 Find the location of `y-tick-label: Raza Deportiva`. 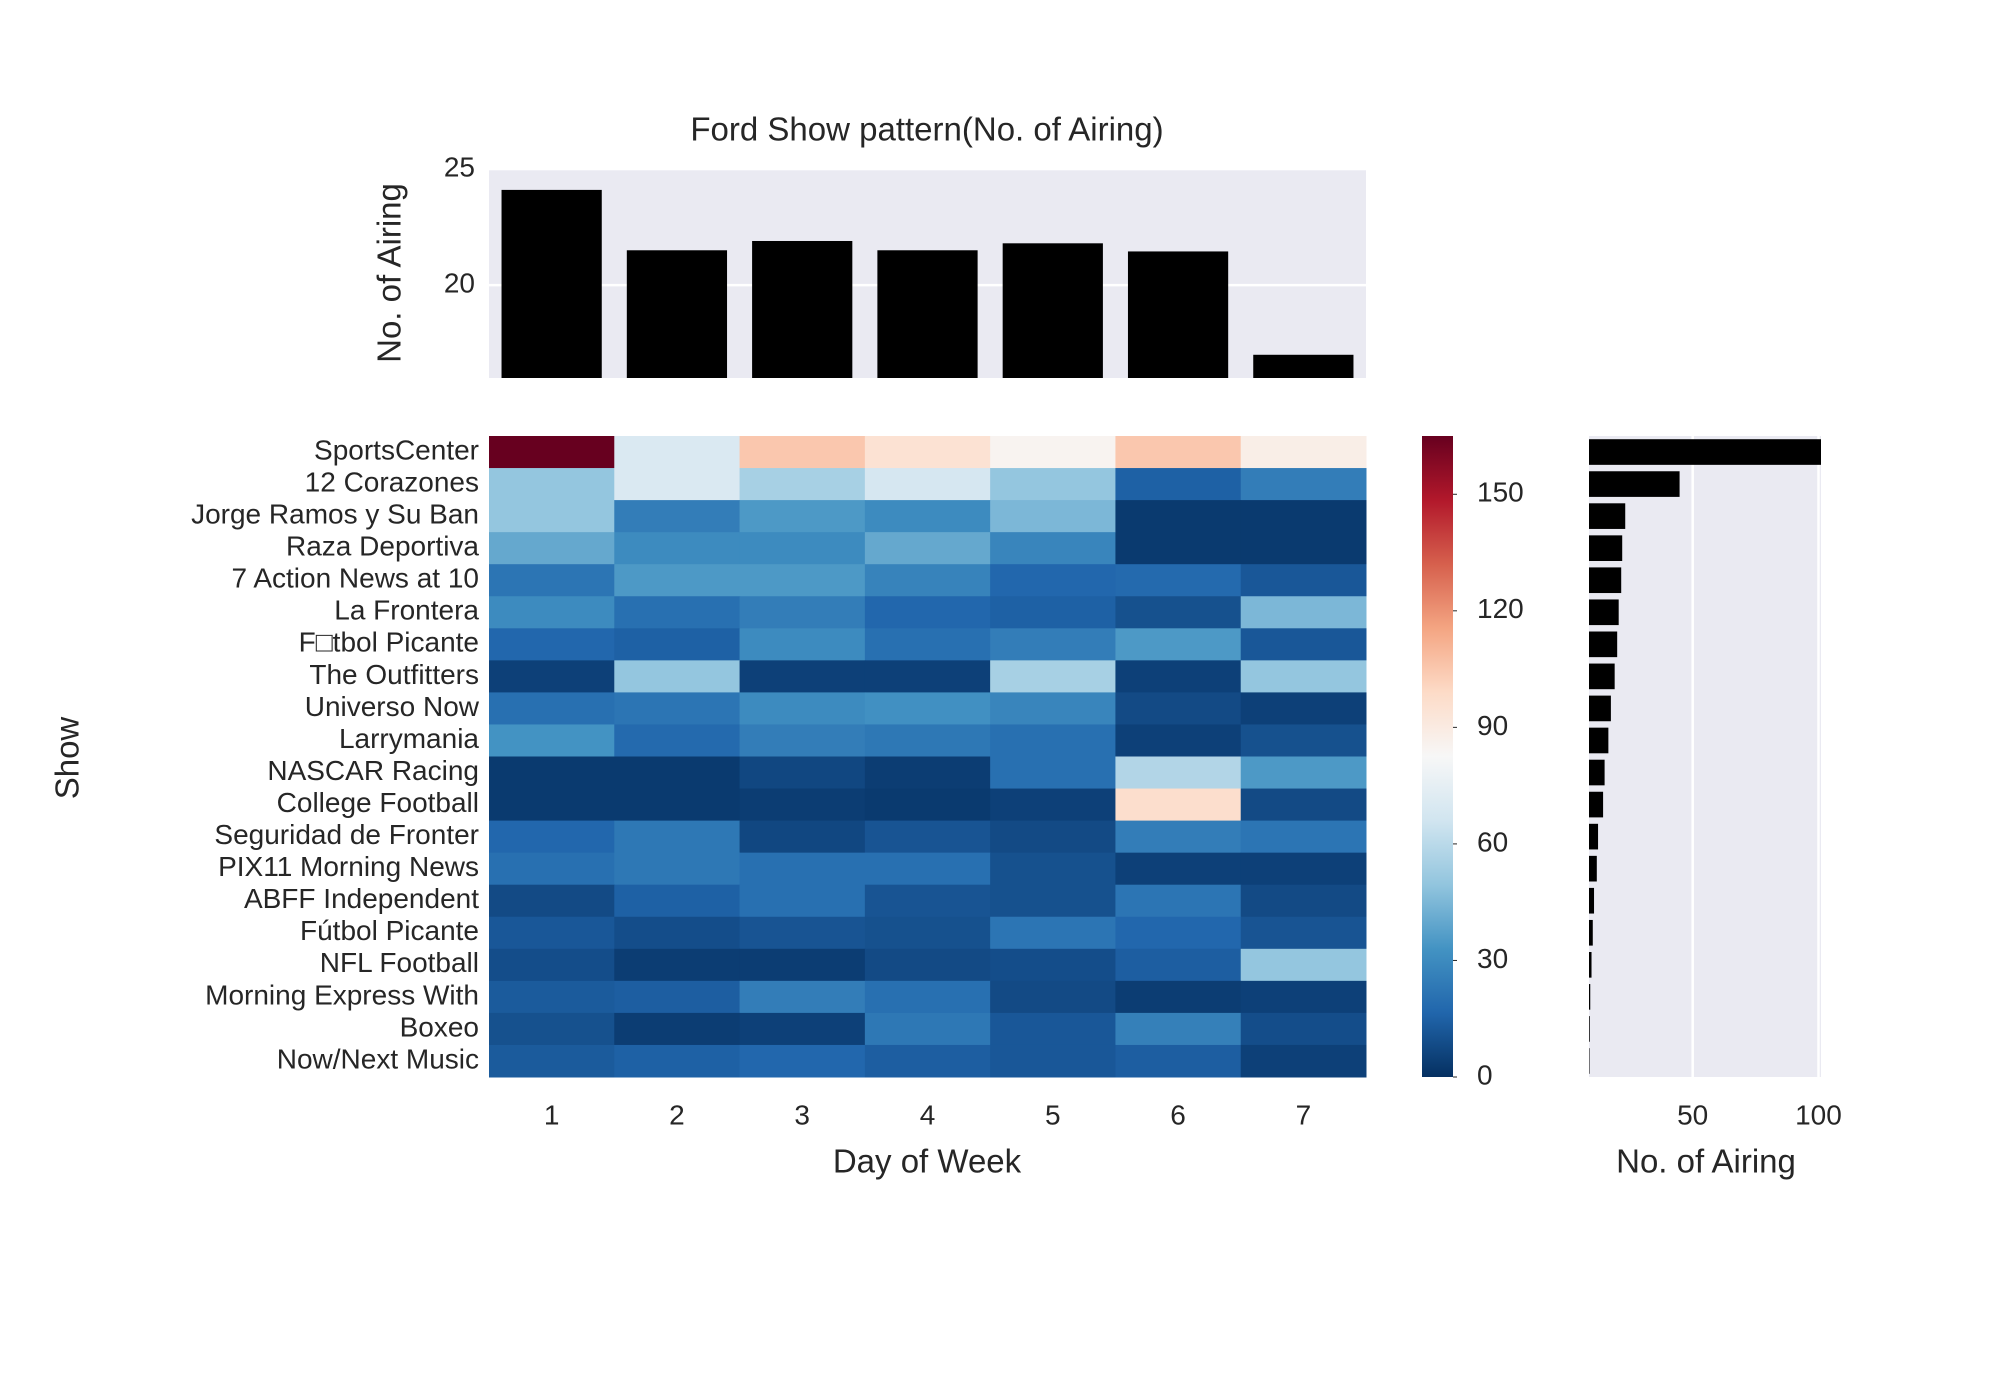

y-tick-label: Raza Deportiva is located at coordinates (382, 546).